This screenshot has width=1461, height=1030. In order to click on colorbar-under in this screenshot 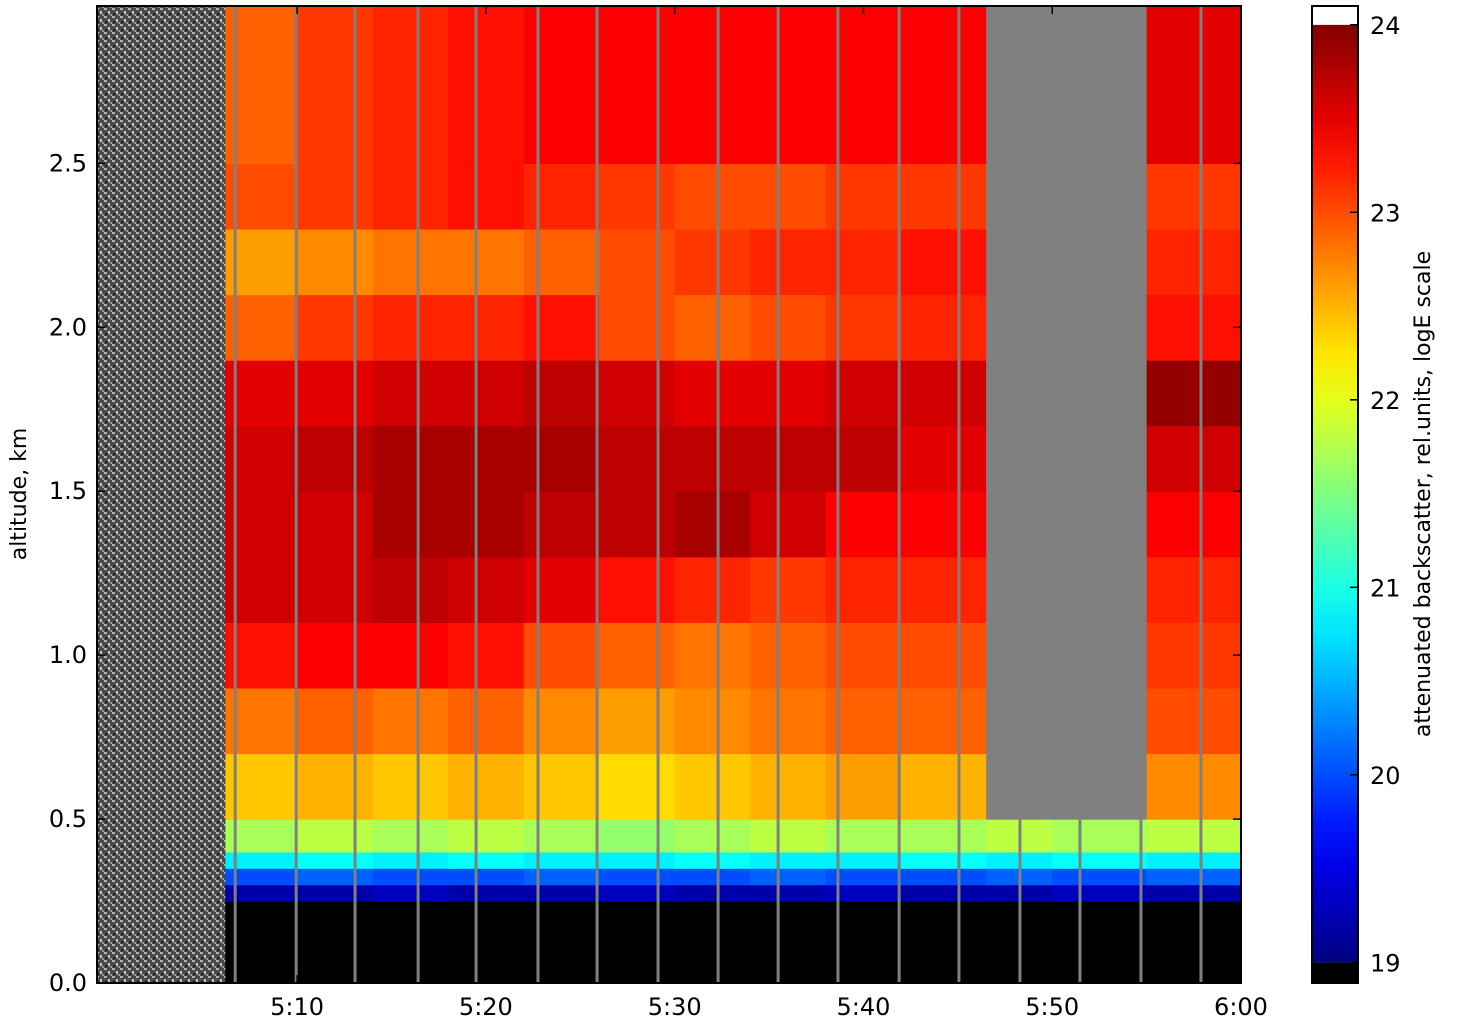, I will do `click(1335, 972)`.